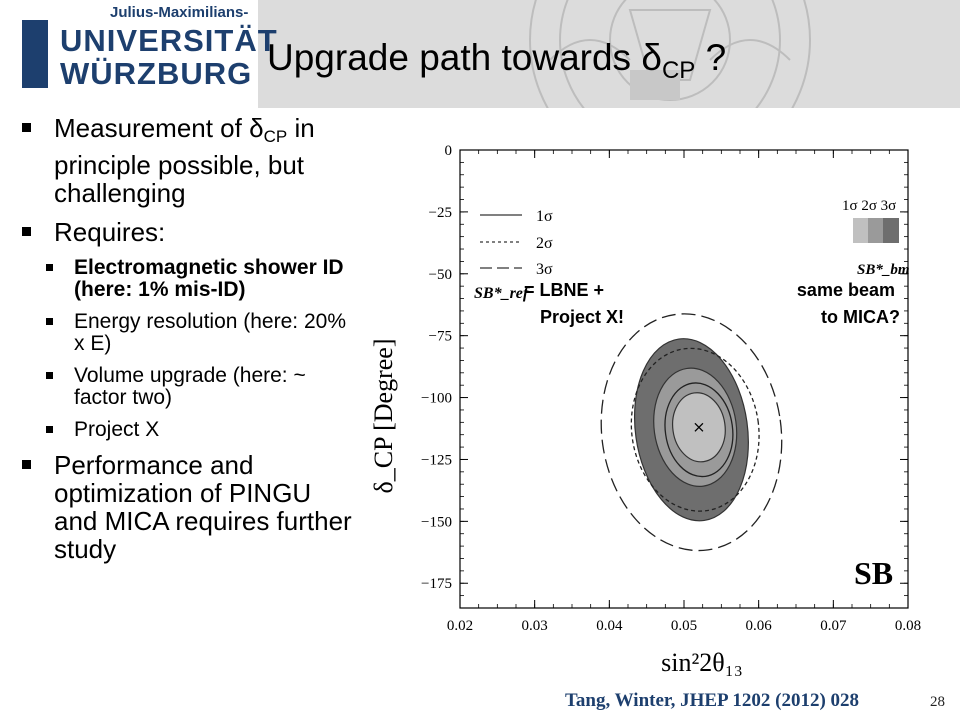 This screenshot has width=960, height=720. I want to click on bullet-measurement-rest: in principle possible, but challenging, so click(184, 160).